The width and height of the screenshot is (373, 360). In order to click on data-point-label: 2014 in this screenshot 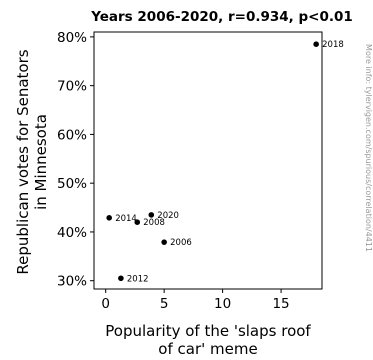, I will do `click(126, 219)`.